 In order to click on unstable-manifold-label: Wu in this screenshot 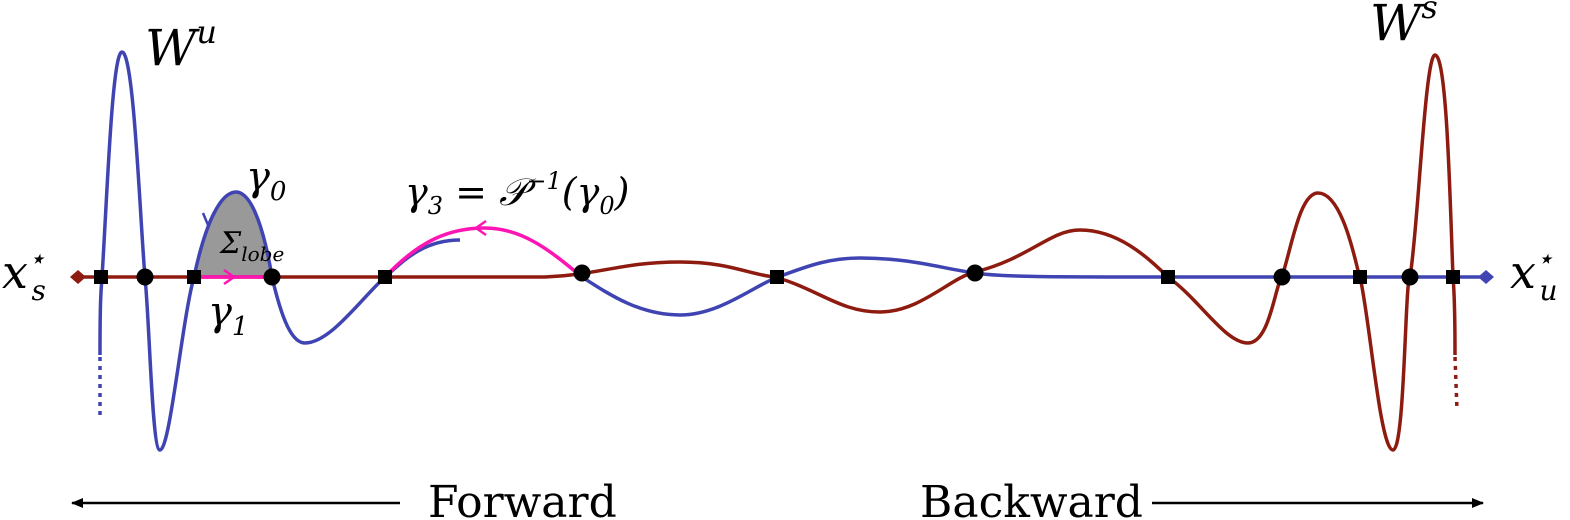, I will do `click(181, 45)`.